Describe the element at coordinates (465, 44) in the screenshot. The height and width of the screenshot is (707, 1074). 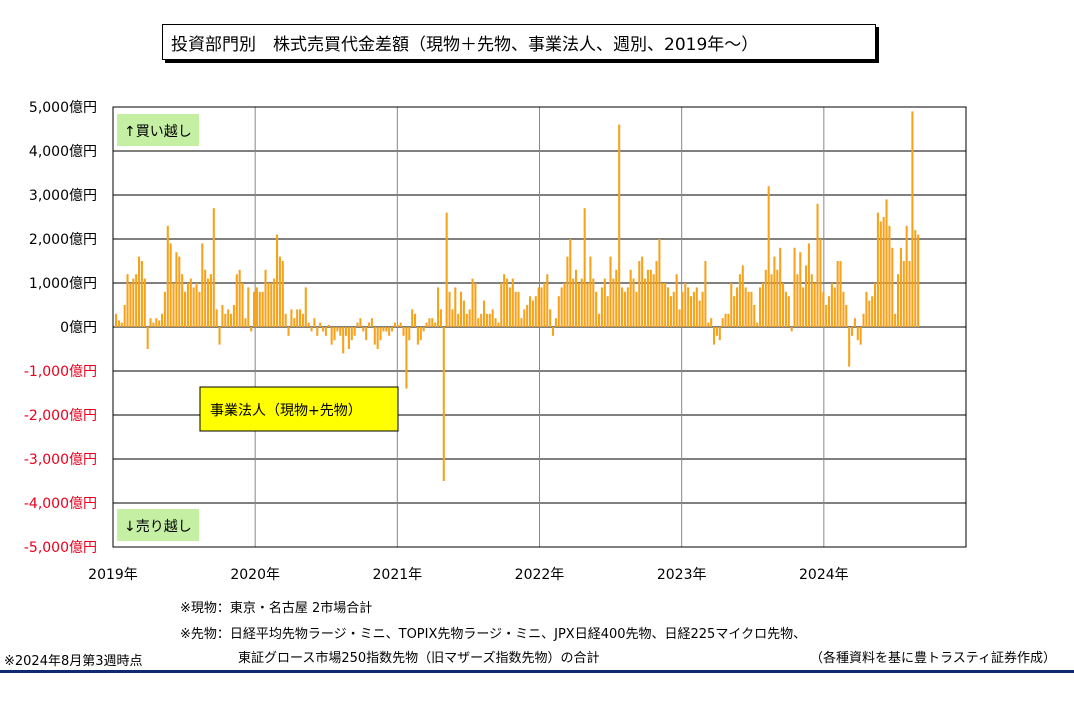
I see `chart-title-text: 投資部門別 株式売買代金差額（現物＋先物、事業法人、週別、2019年～）` at that location.